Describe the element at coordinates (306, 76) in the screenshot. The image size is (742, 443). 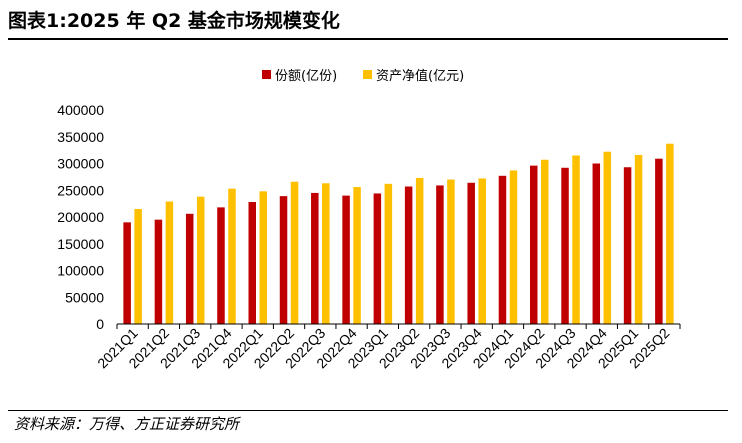
I see `legend-label-shares: 份额(亿份)` at that location.